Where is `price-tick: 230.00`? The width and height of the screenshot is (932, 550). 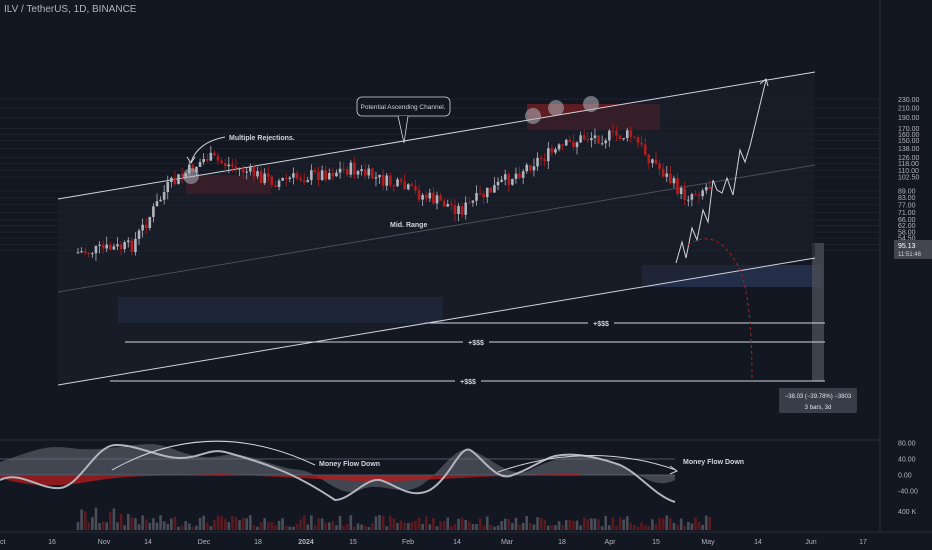
price-tick: 230.00 is located at coordinates (909, 100).